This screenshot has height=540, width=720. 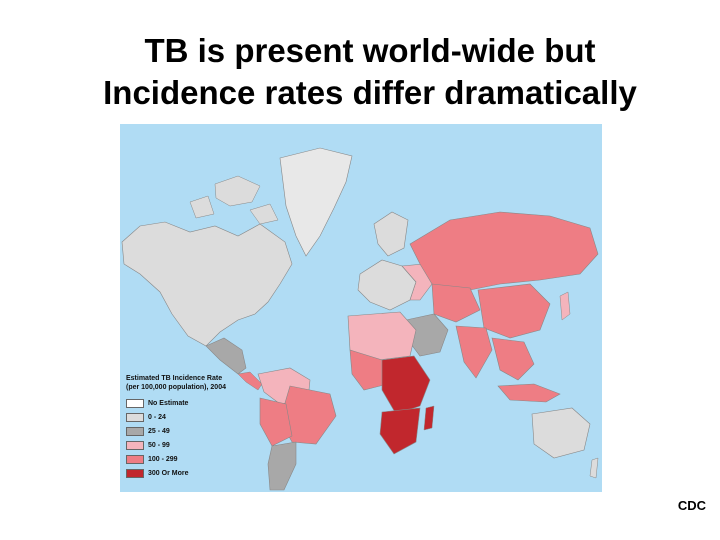 What do you see at coordinates (157, 417) in the screenshot?
I see `legend-label: 0 - 24` at bounding box center [157, 417].